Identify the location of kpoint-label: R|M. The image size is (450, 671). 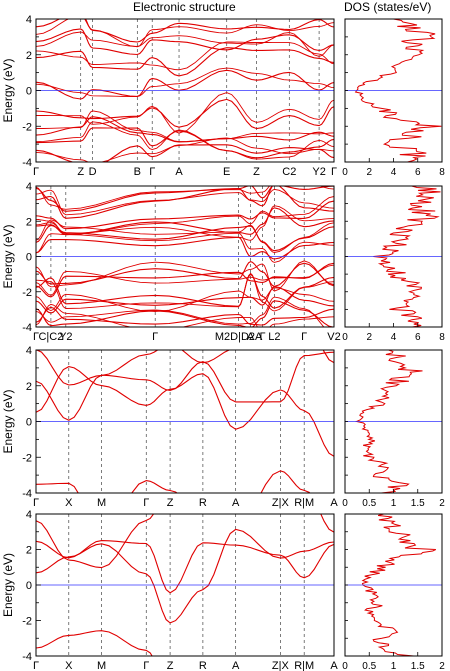
(304, 503).